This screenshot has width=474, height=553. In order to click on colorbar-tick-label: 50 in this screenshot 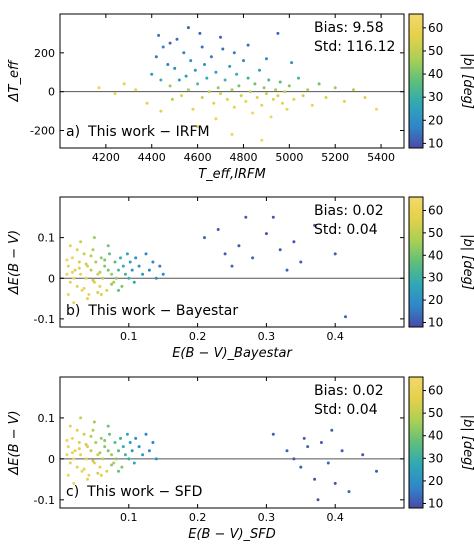, I will do `click(435, 233)`.